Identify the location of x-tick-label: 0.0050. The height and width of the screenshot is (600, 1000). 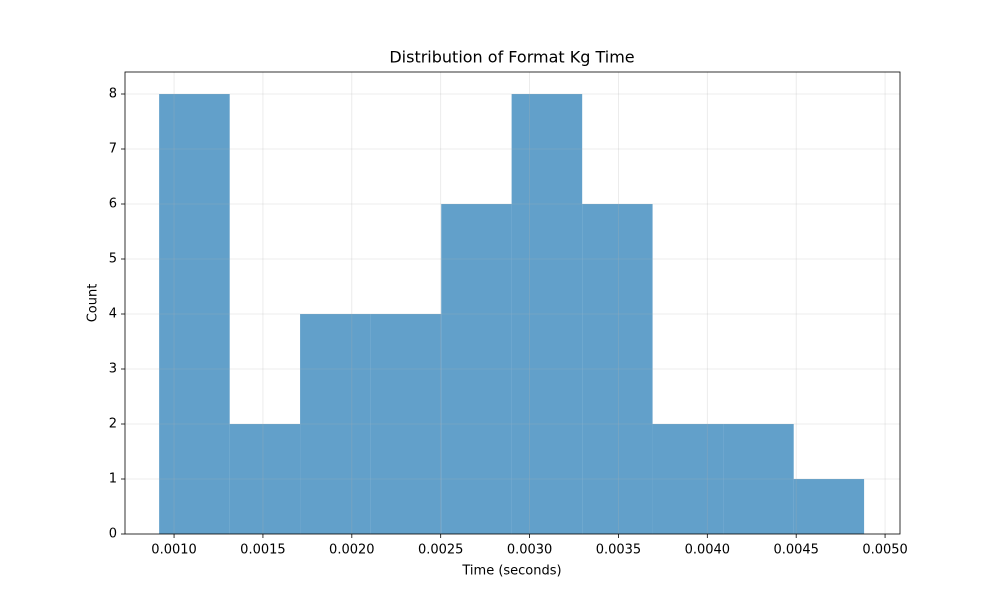
(885, 550).